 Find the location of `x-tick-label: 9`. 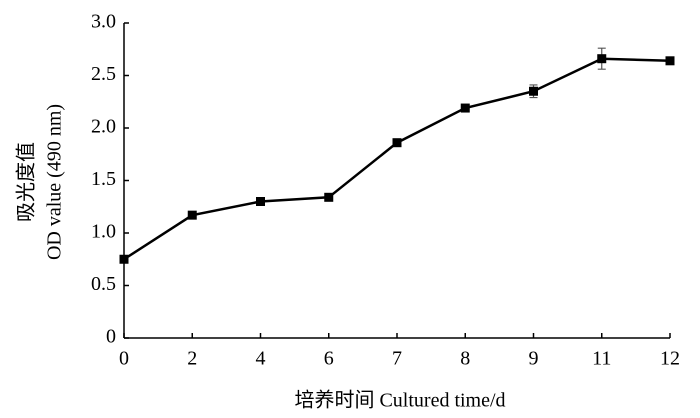

x-tick-label: 9 is located at coordinates (534, 359).